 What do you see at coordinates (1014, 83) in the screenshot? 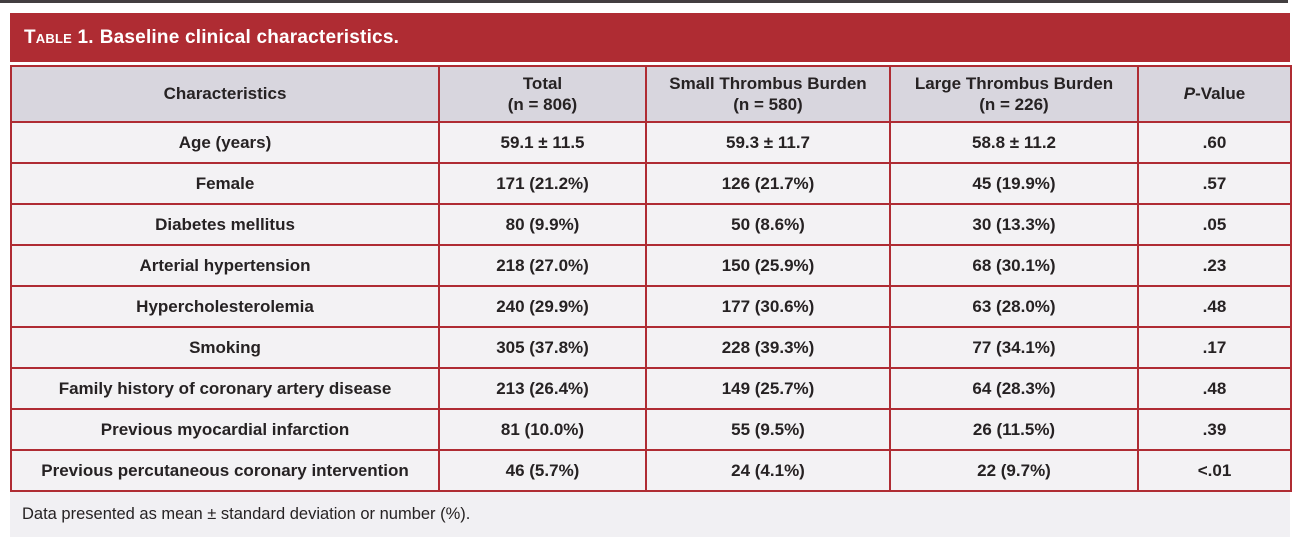
I see `header-large-line1: Large Thrombus Burden` at bounding box center [1014, 83].